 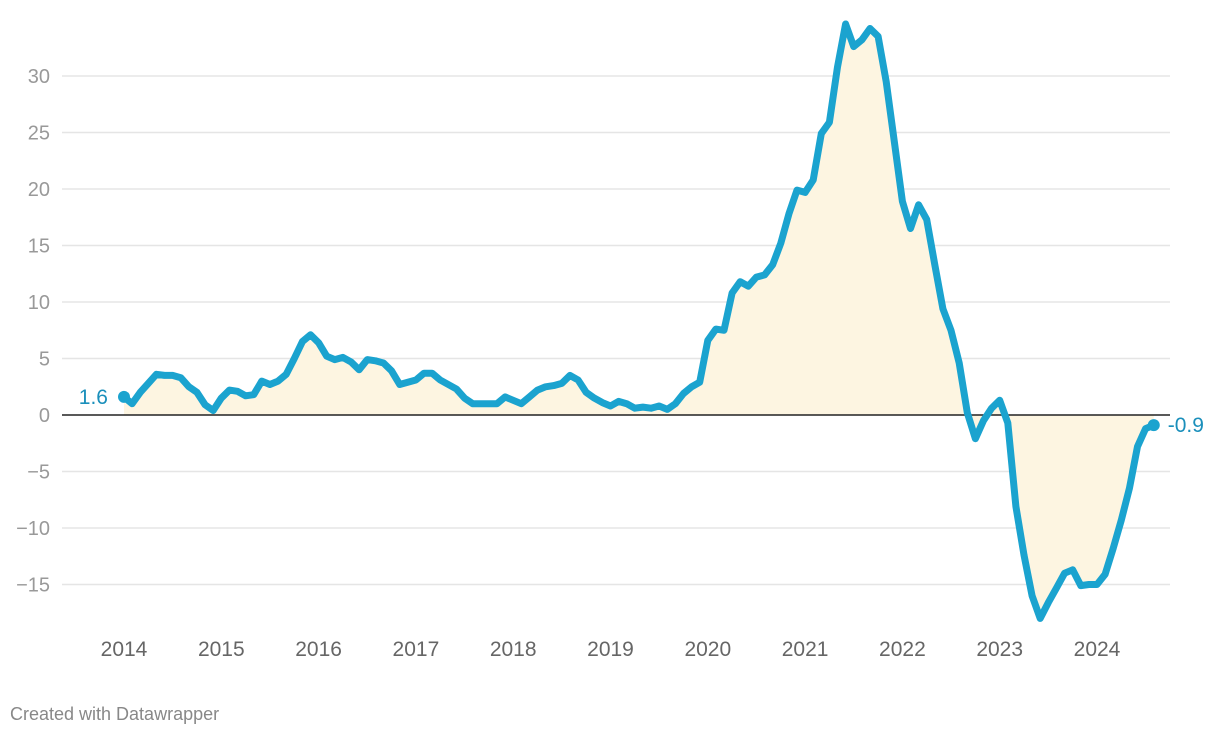 What do you see at coordinates (1097, 649) in the screenshot?
I see `x-tick-label: 2024` at bounding box center [1097, 649].